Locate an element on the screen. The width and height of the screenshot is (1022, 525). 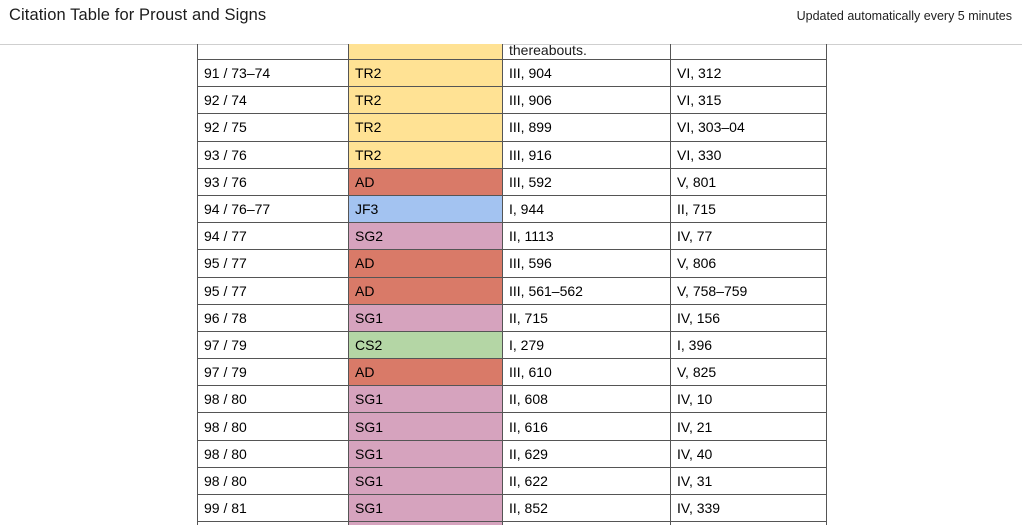
cell-citation-a: II, 622 is located at coordinates (586, 481).